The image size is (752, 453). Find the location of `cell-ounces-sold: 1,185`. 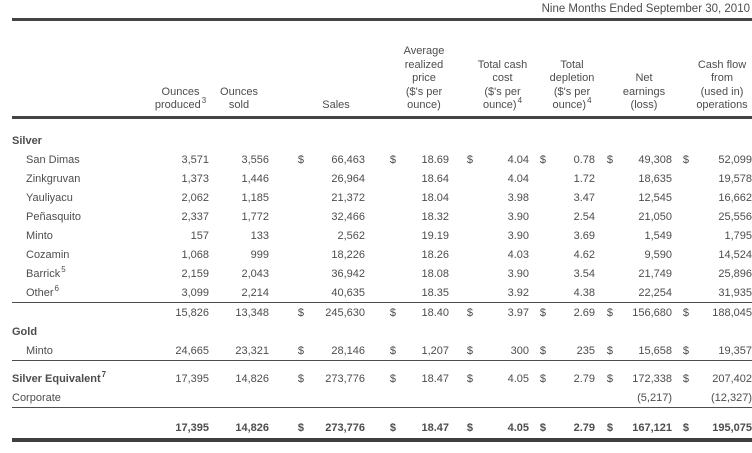

cell-ounces-sold: 1,185 is located at coordinates (255, 197).